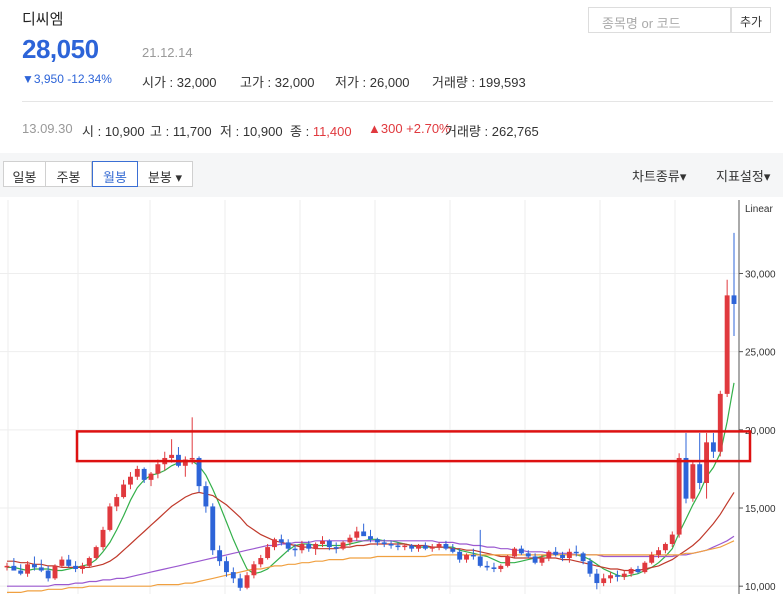  What do you see at coordinates (179, 82) in the screenshot?
I see `open-stat: 시가 : 32,000` at bounding box center [179, 82].